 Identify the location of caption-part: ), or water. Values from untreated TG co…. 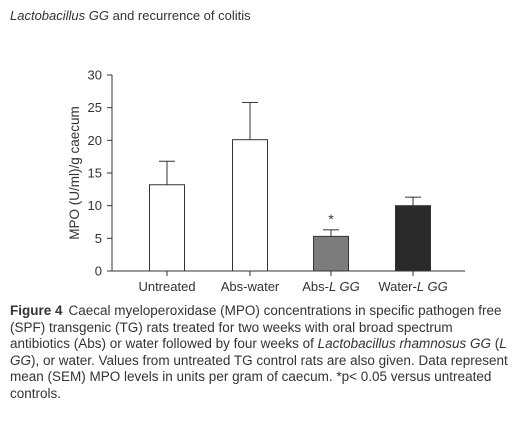
(259, 376).